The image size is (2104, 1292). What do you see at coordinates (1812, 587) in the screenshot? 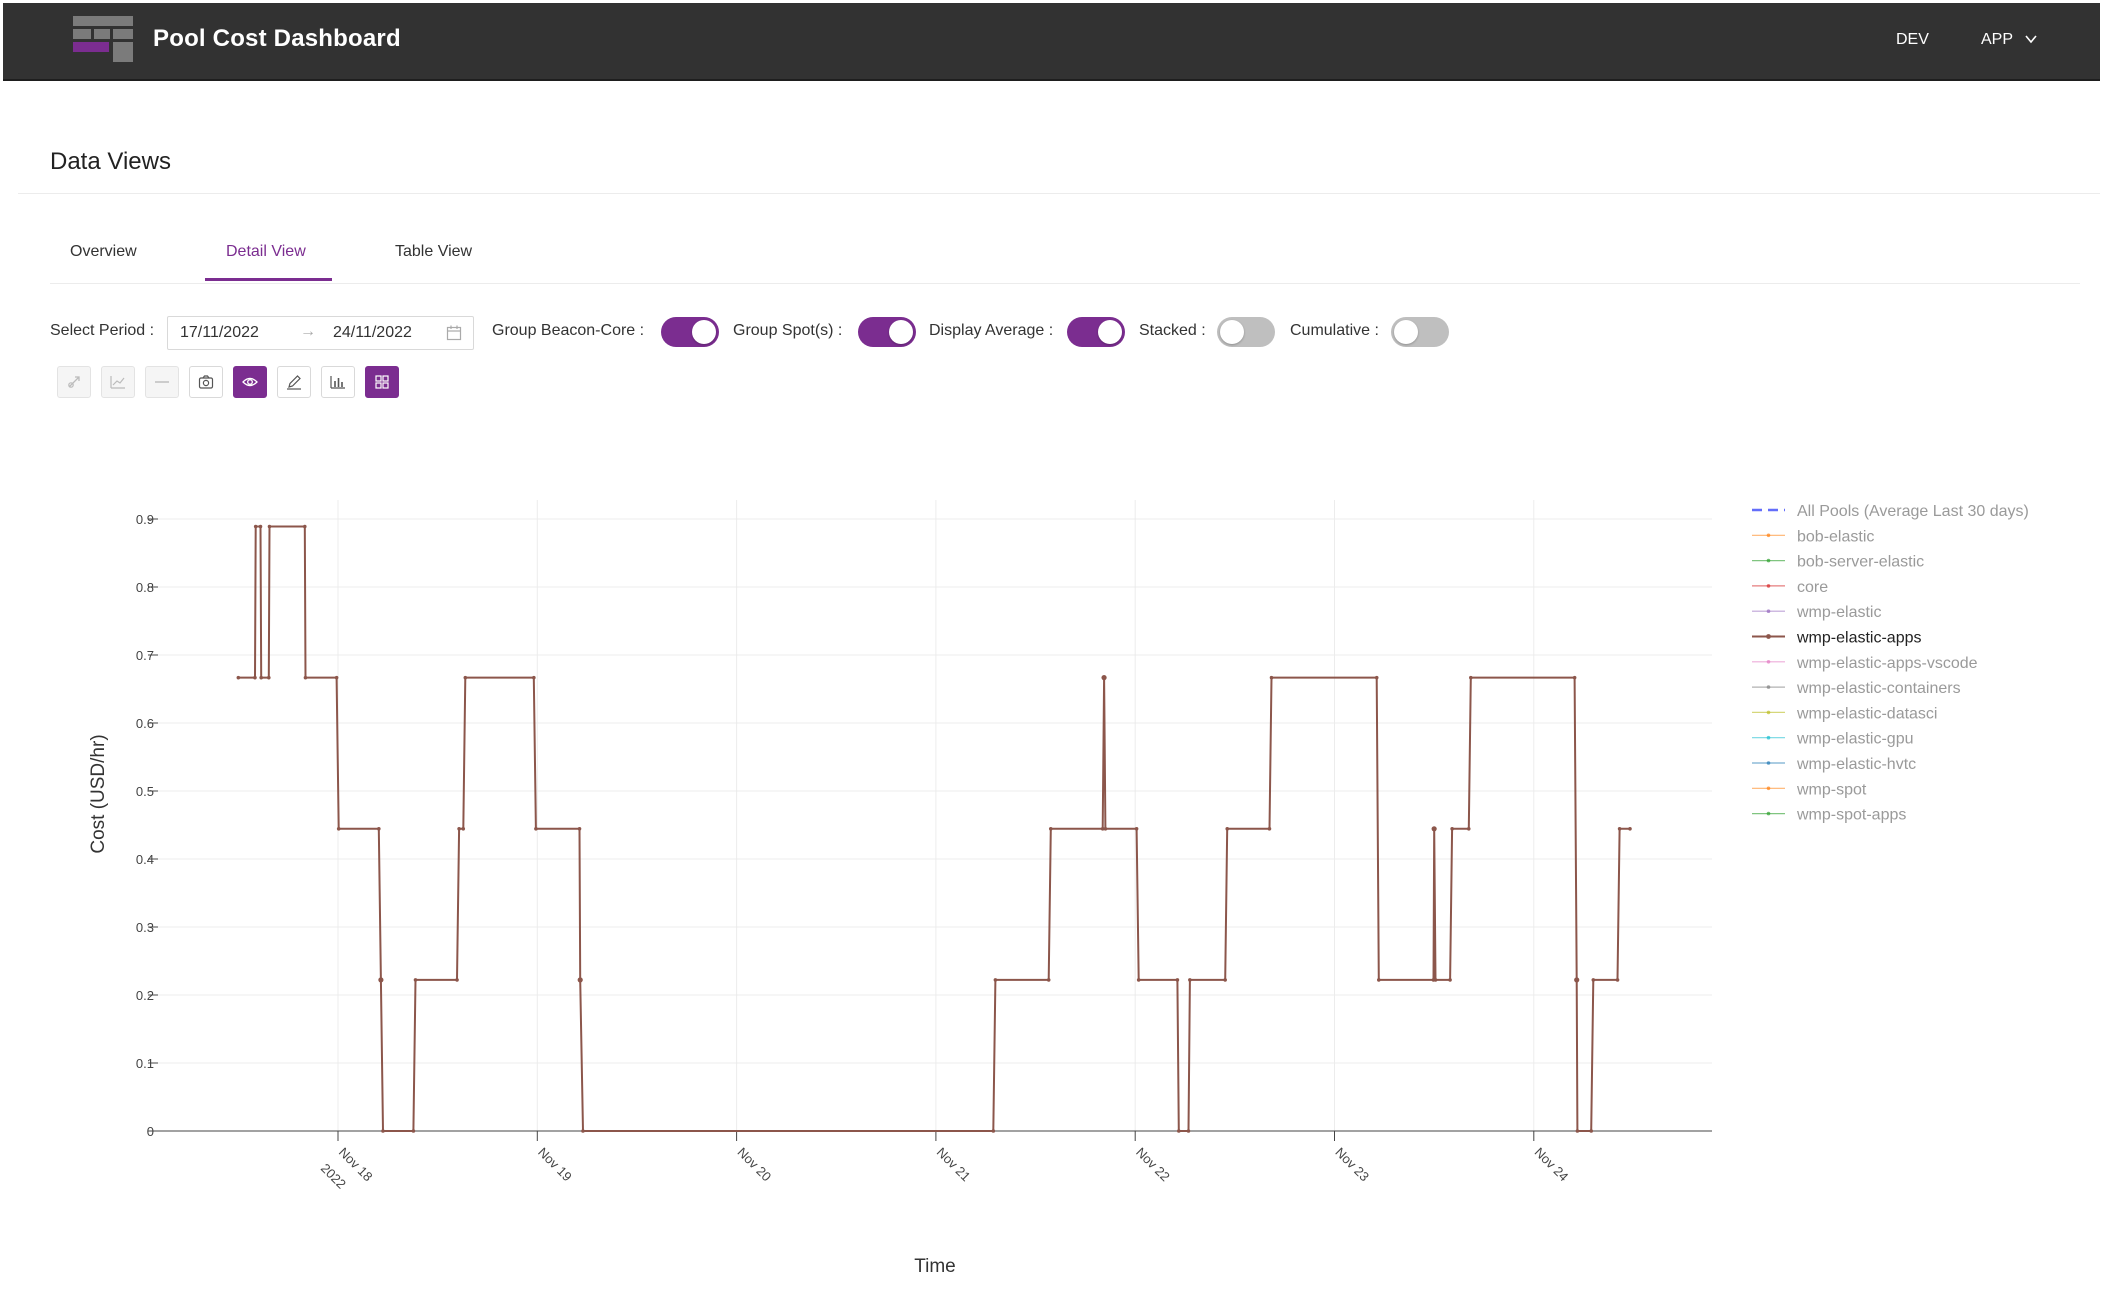
I see `legend-label: core` at bounding box center [1812, 587].